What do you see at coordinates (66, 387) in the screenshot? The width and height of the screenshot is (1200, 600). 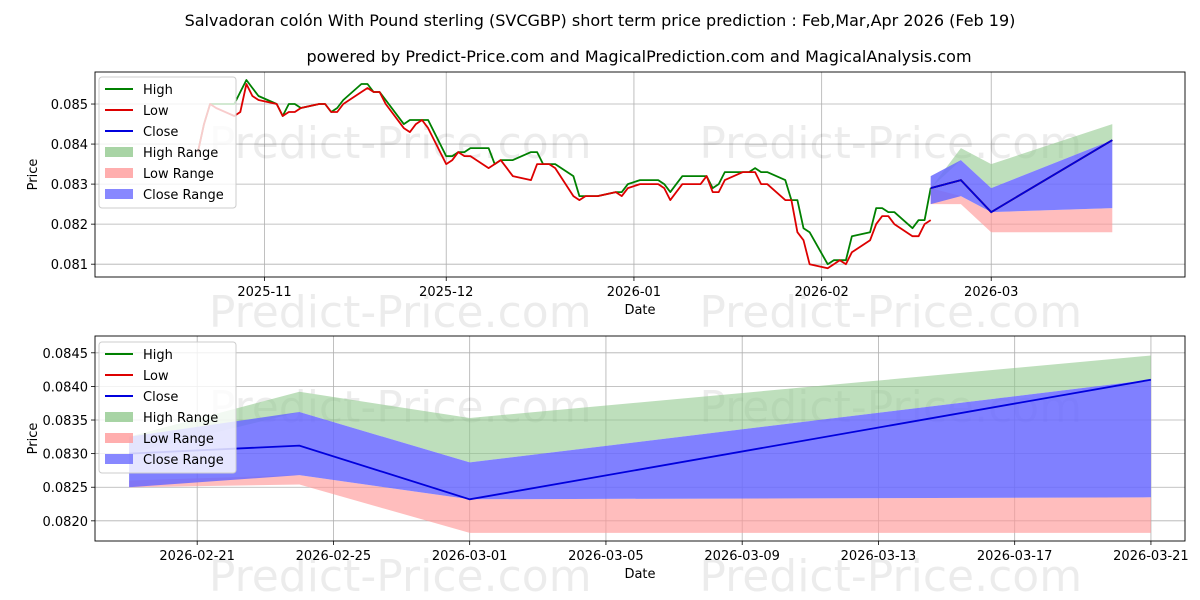 I see `y-tick-label: 0.0840` at bounding box center [66, 387].